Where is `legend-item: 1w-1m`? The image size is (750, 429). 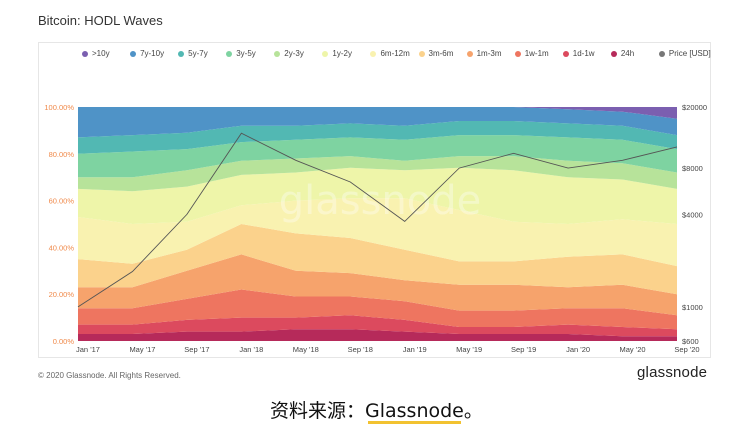 legend-item: 1w-1m is located at coordinates (531, 53).